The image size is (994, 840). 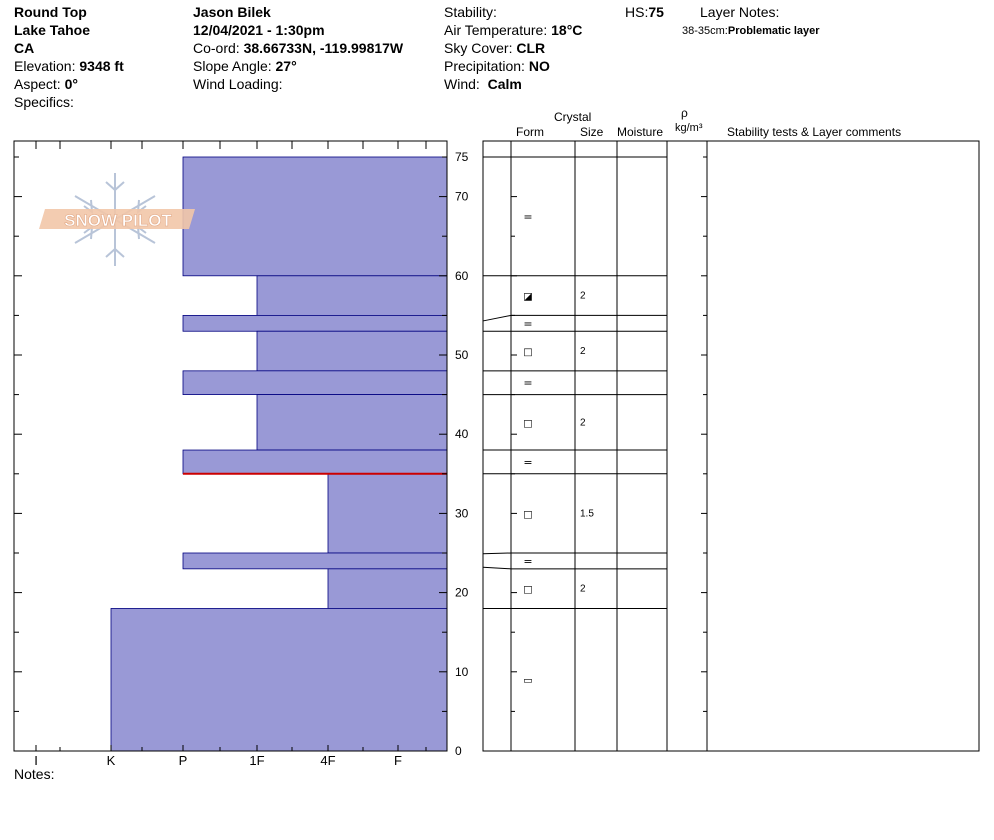 What do you see at coordinates (256, 760) in the screenshot?
I see `x-tick-label: 1F` at bounding box center [256, 760].